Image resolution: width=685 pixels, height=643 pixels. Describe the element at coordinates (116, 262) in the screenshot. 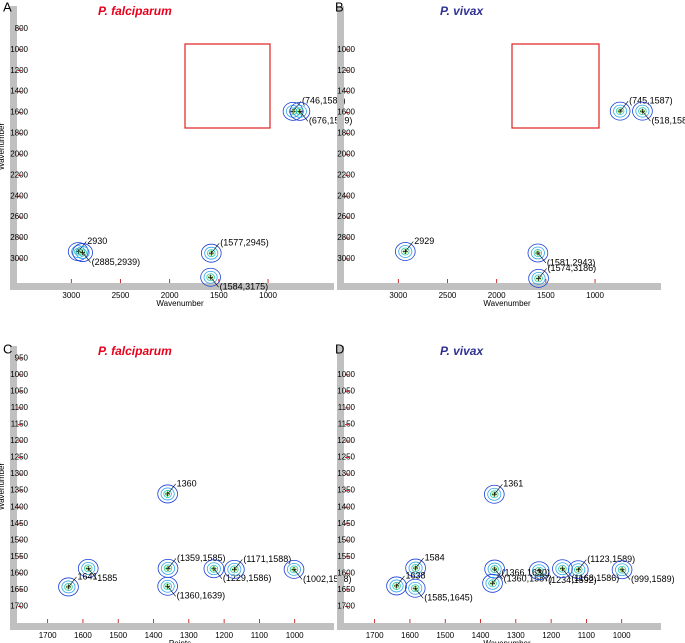

I see `annotation: (2885,2939)` at that location.